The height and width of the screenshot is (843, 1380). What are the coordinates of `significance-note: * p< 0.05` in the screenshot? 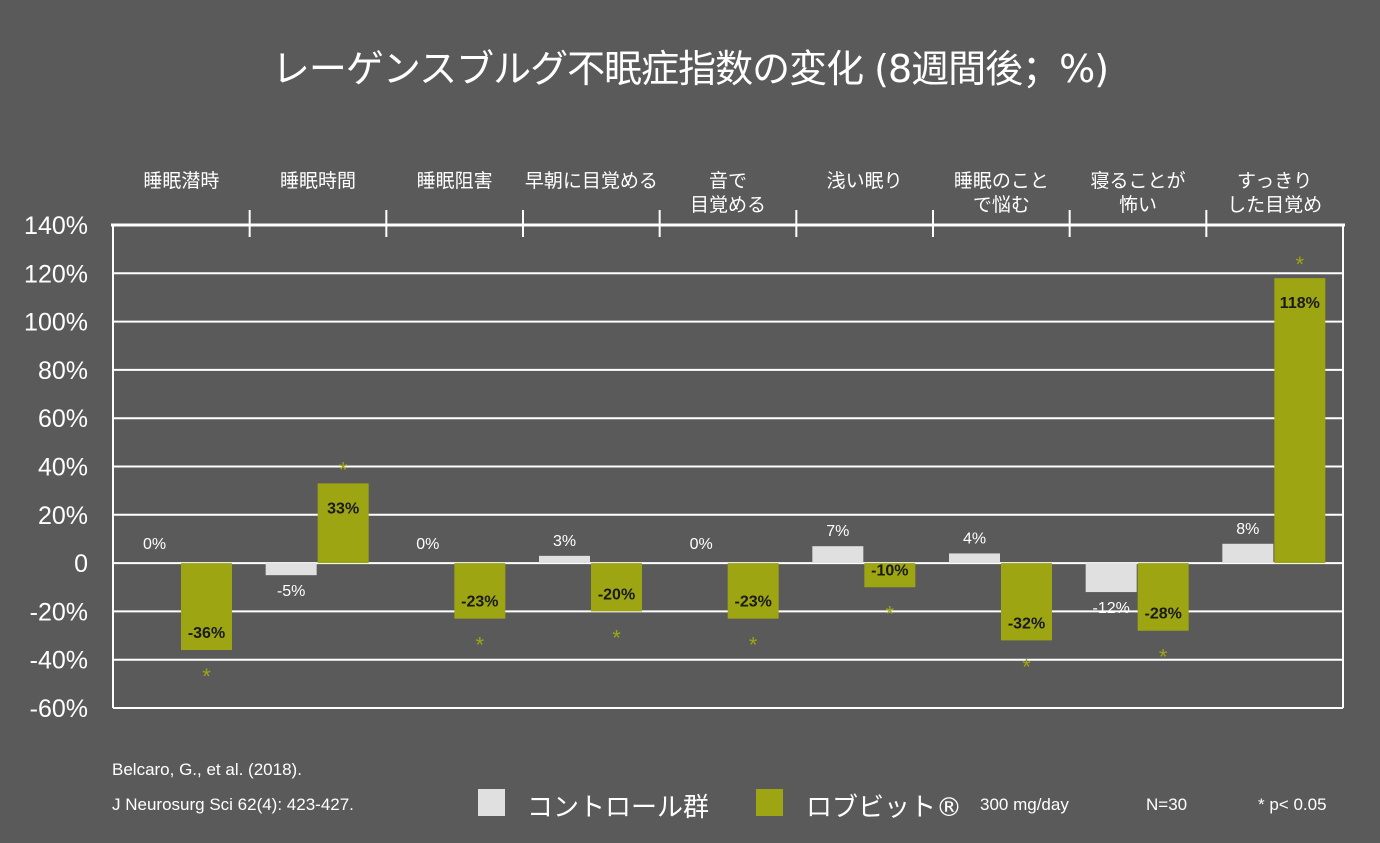 It's located at (1292, 804).